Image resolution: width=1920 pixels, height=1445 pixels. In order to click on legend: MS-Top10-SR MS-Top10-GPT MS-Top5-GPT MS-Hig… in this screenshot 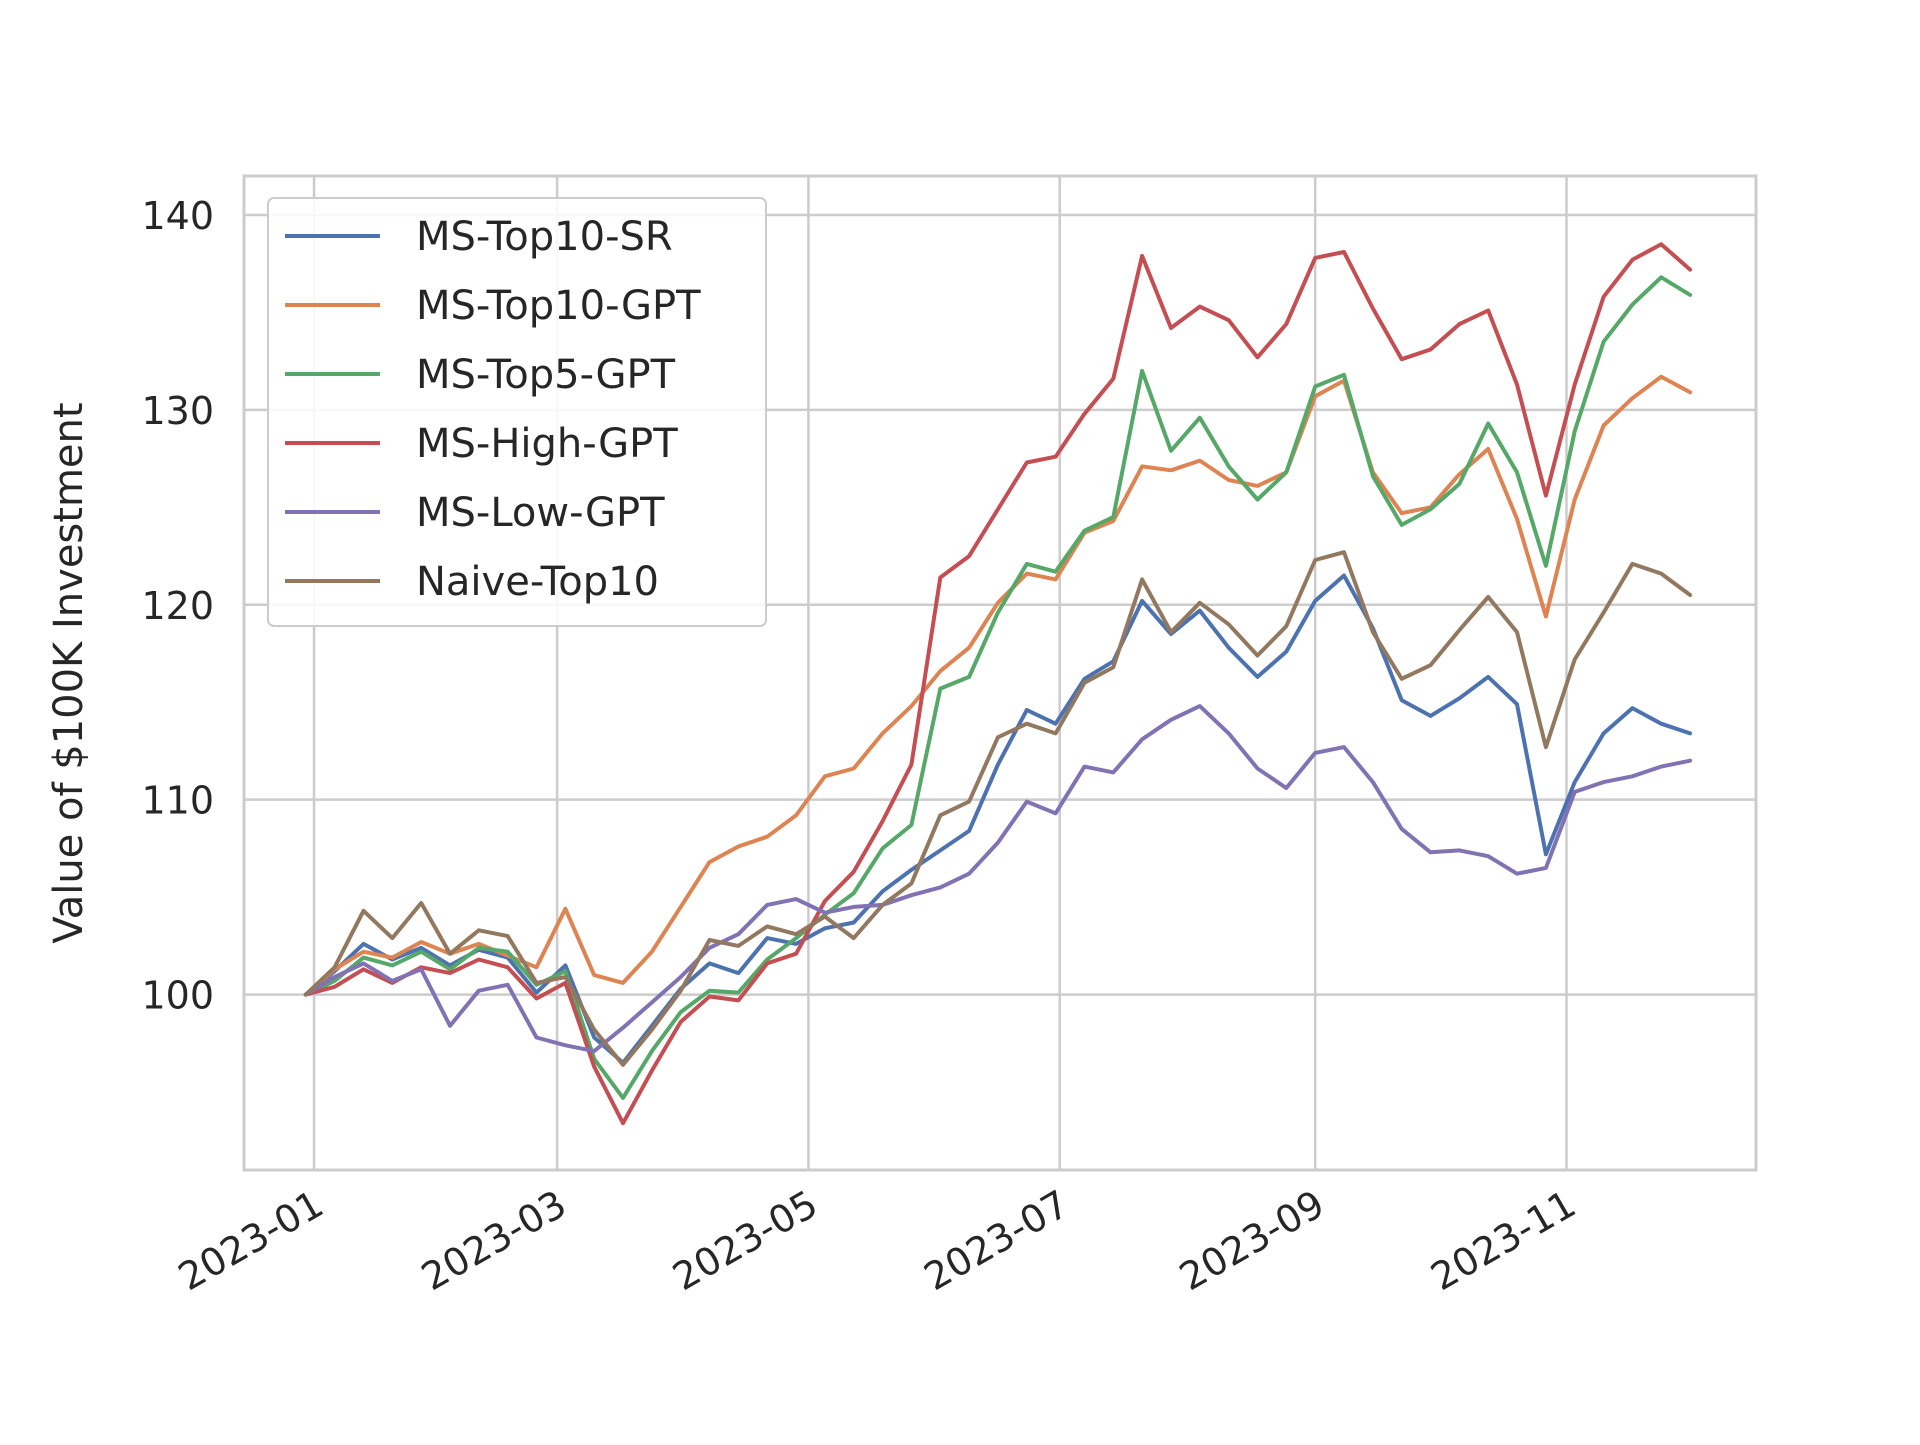, I will do `click(517, 412)`.